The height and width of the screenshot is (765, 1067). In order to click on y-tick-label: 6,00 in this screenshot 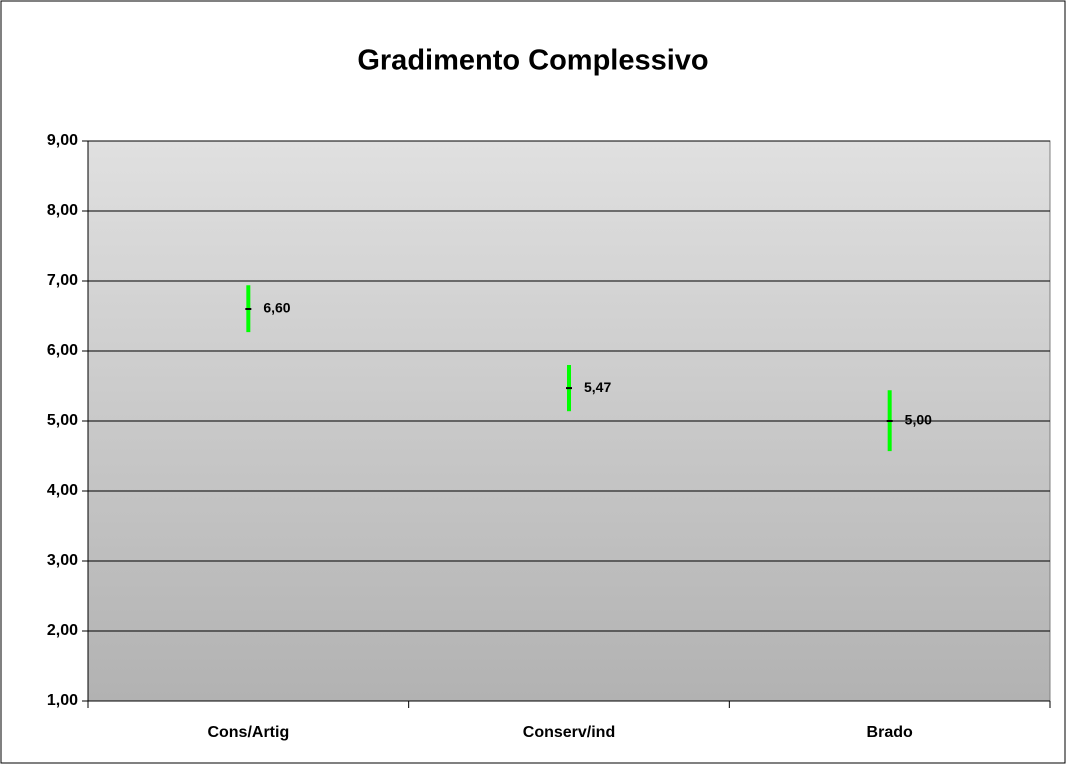, I will do `click(62, 350)`.